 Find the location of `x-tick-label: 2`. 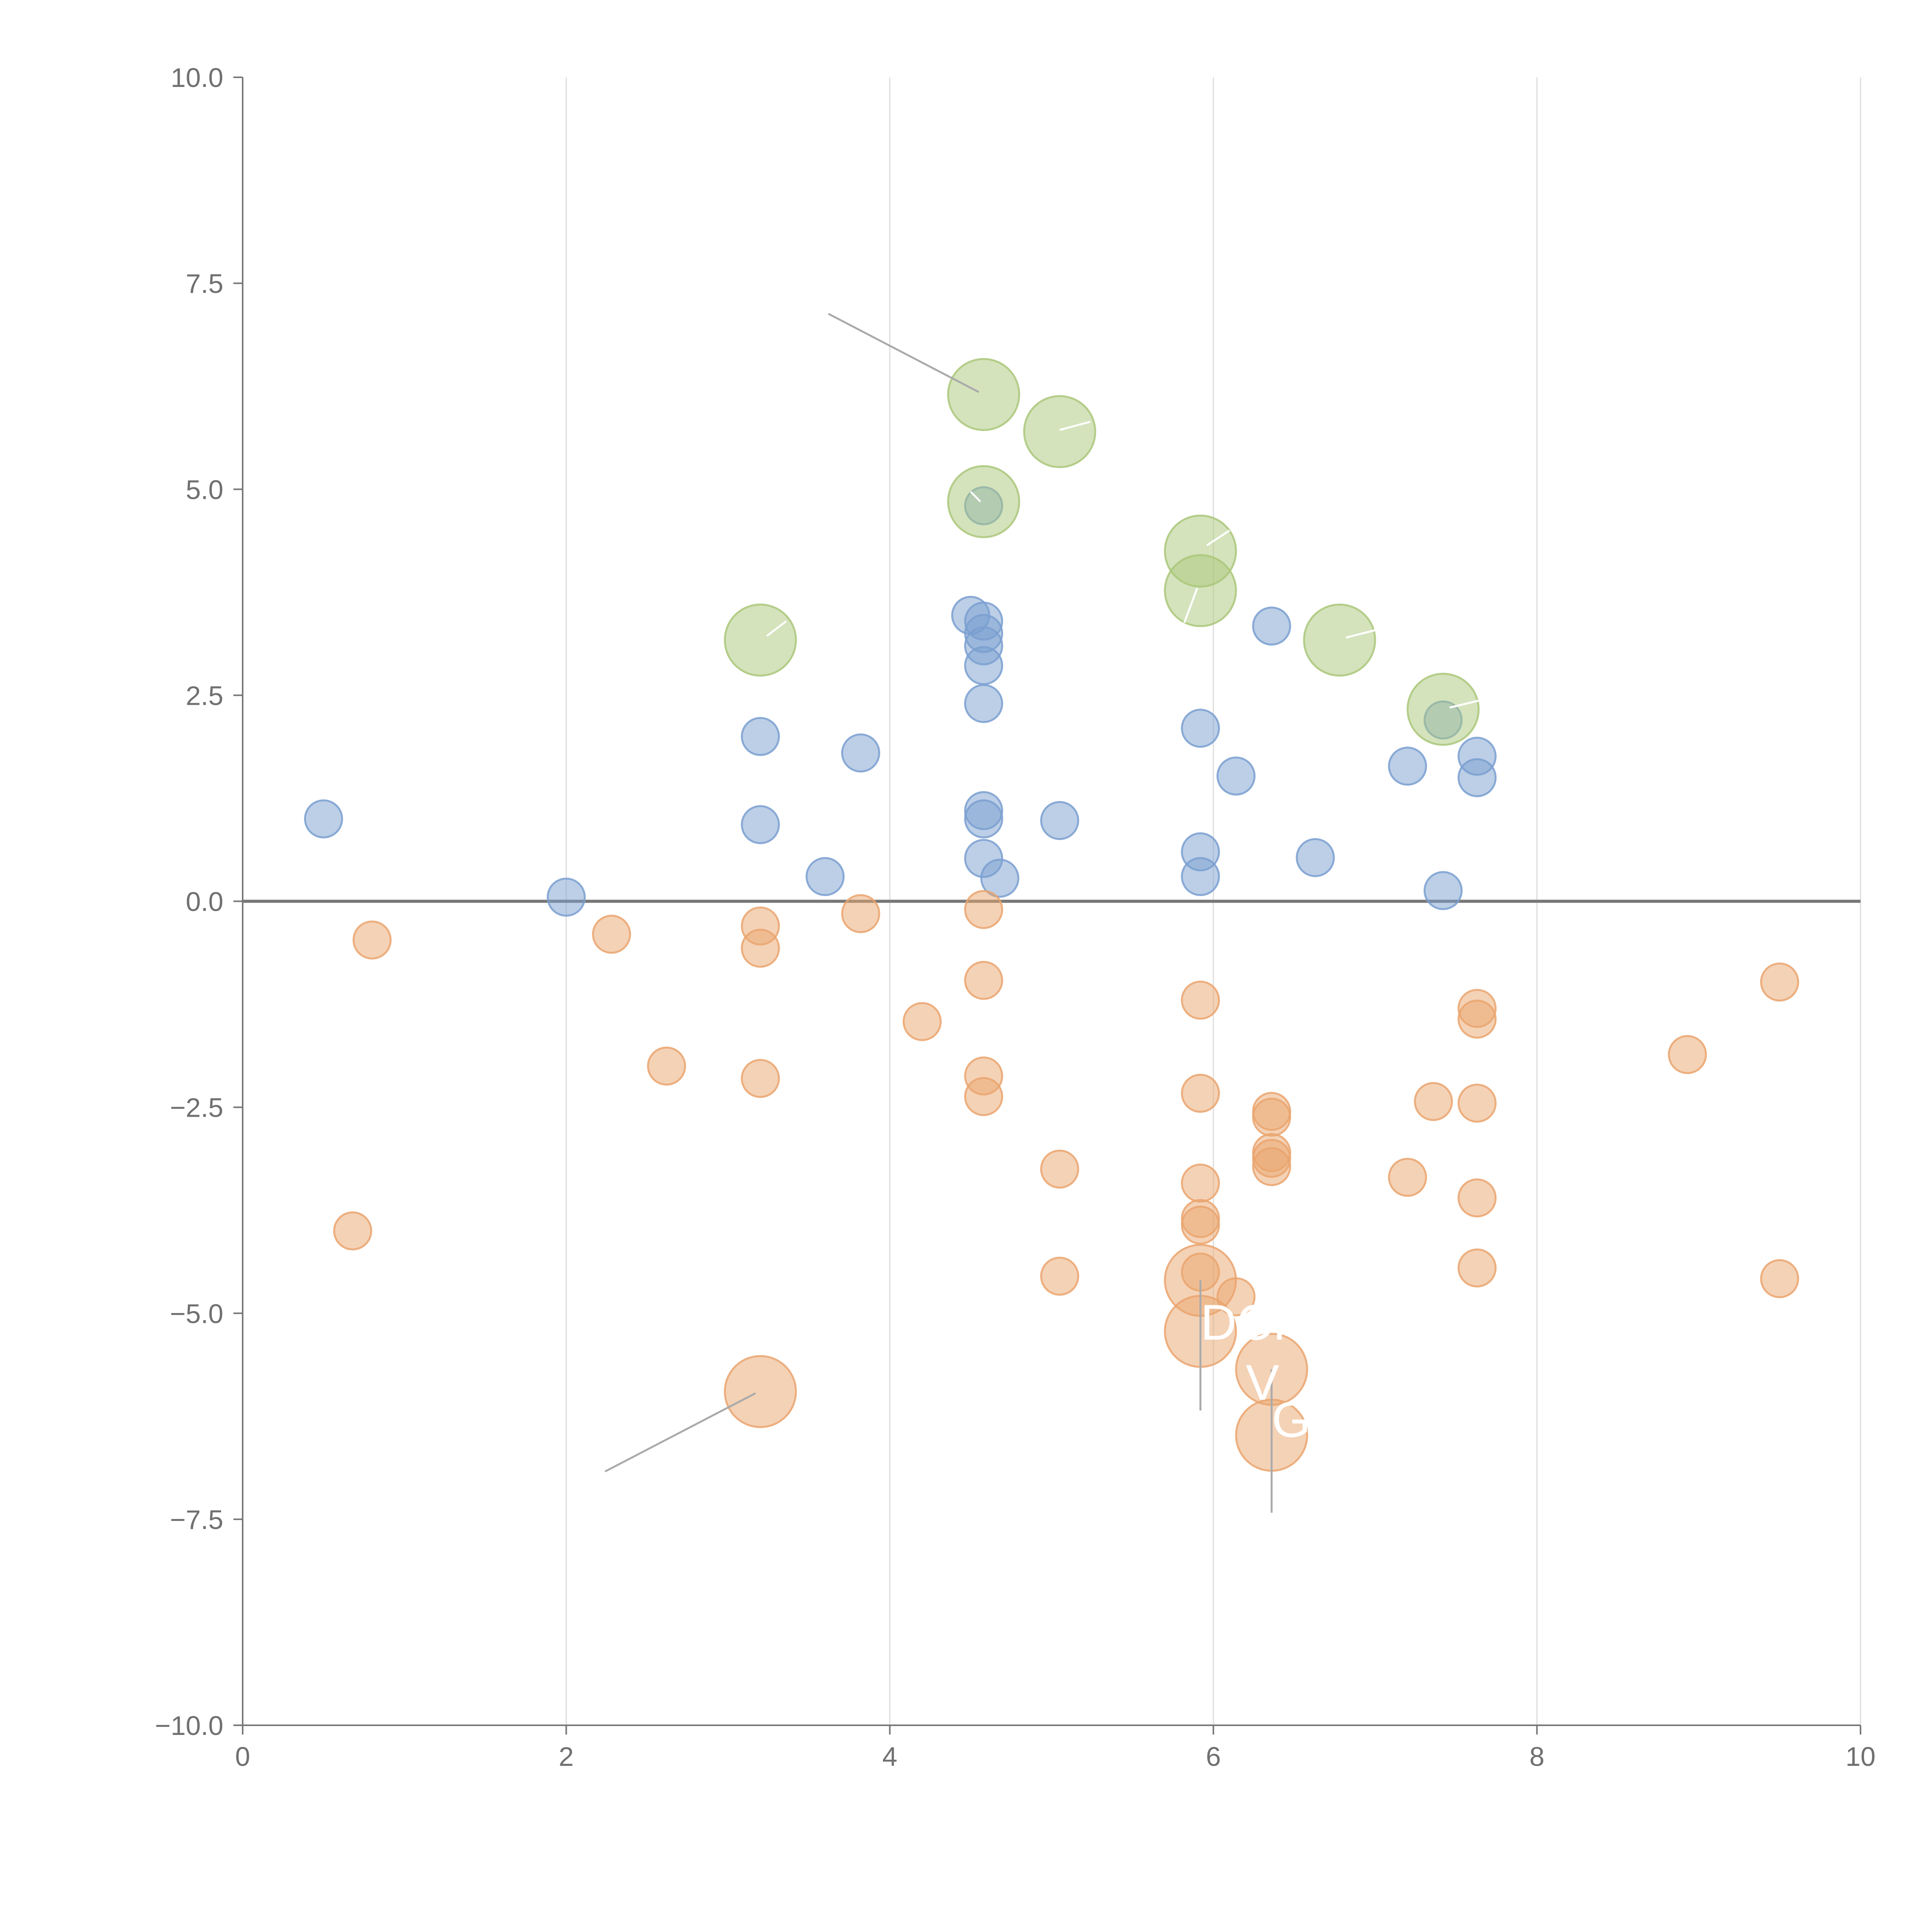

x-tick-label: 2 is located at coordinates (567, 1757).